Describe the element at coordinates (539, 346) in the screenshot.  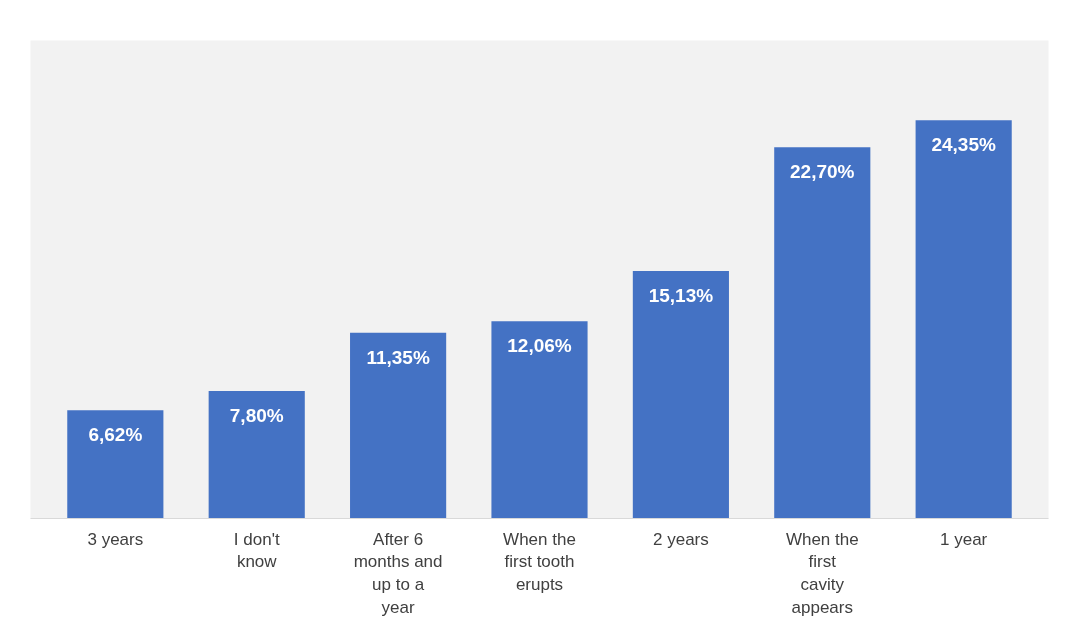
I see `data-label: 12,06%` at that location.